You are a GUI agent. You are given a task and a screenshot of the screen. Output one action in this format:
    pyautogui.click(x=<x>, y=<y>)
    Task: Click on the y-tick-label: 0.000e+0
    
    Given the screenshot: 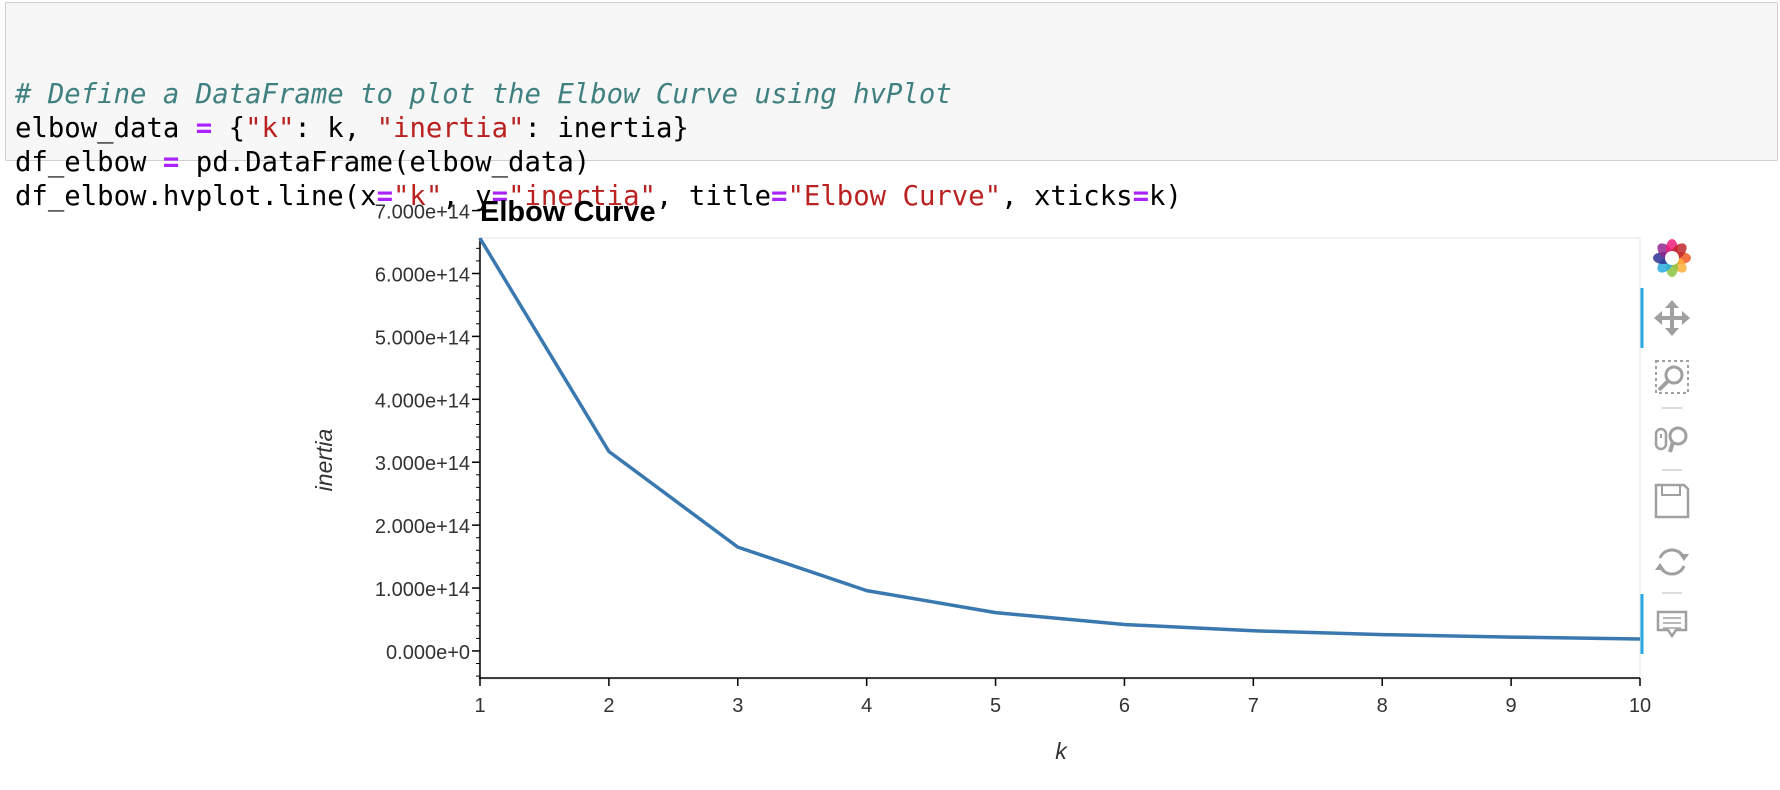 What is the action you would take?
    pyautogui.click(x=428, y=653)
    